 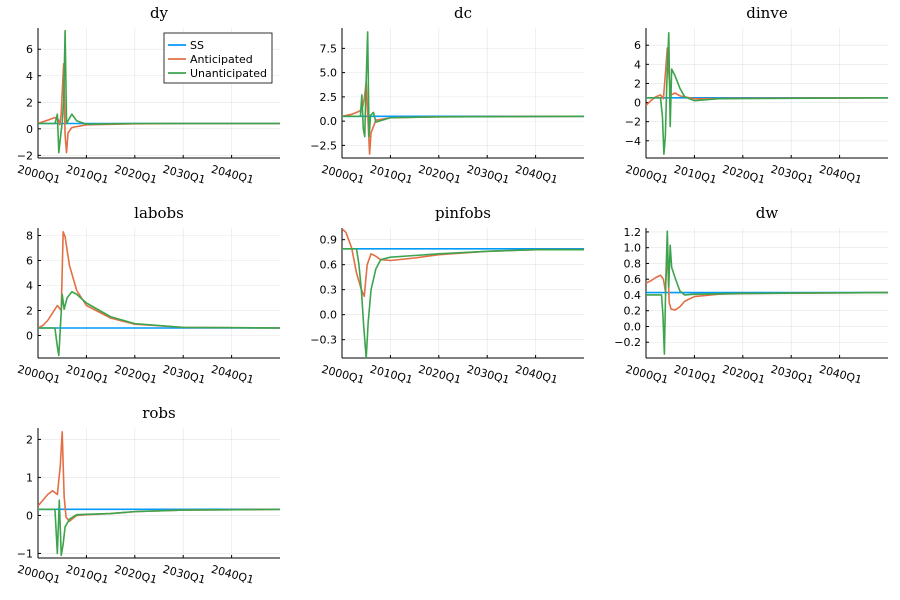 I want to click on y-tick-label: 1.2, so click(x=633, y=232).